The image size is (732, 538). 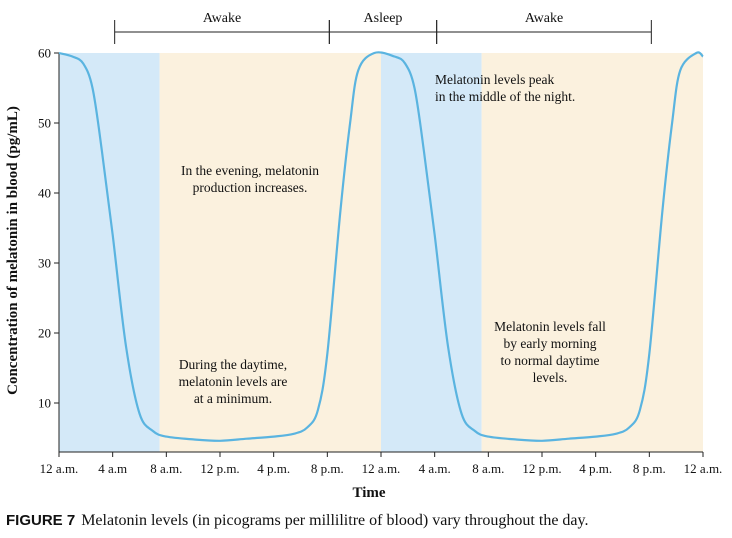 I want to click on annotation-line: During the daytime,, so click(x=233, y=364).